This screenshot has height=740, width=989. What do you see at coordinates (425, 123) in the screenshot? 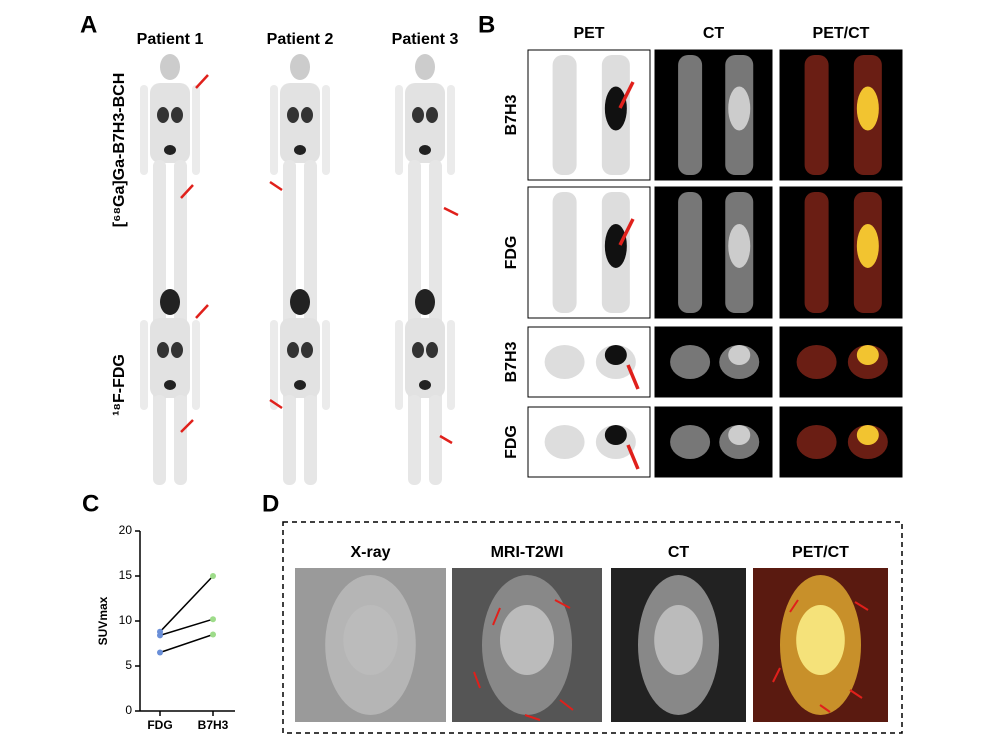
I see `torso` at bounding box center [425, 123].